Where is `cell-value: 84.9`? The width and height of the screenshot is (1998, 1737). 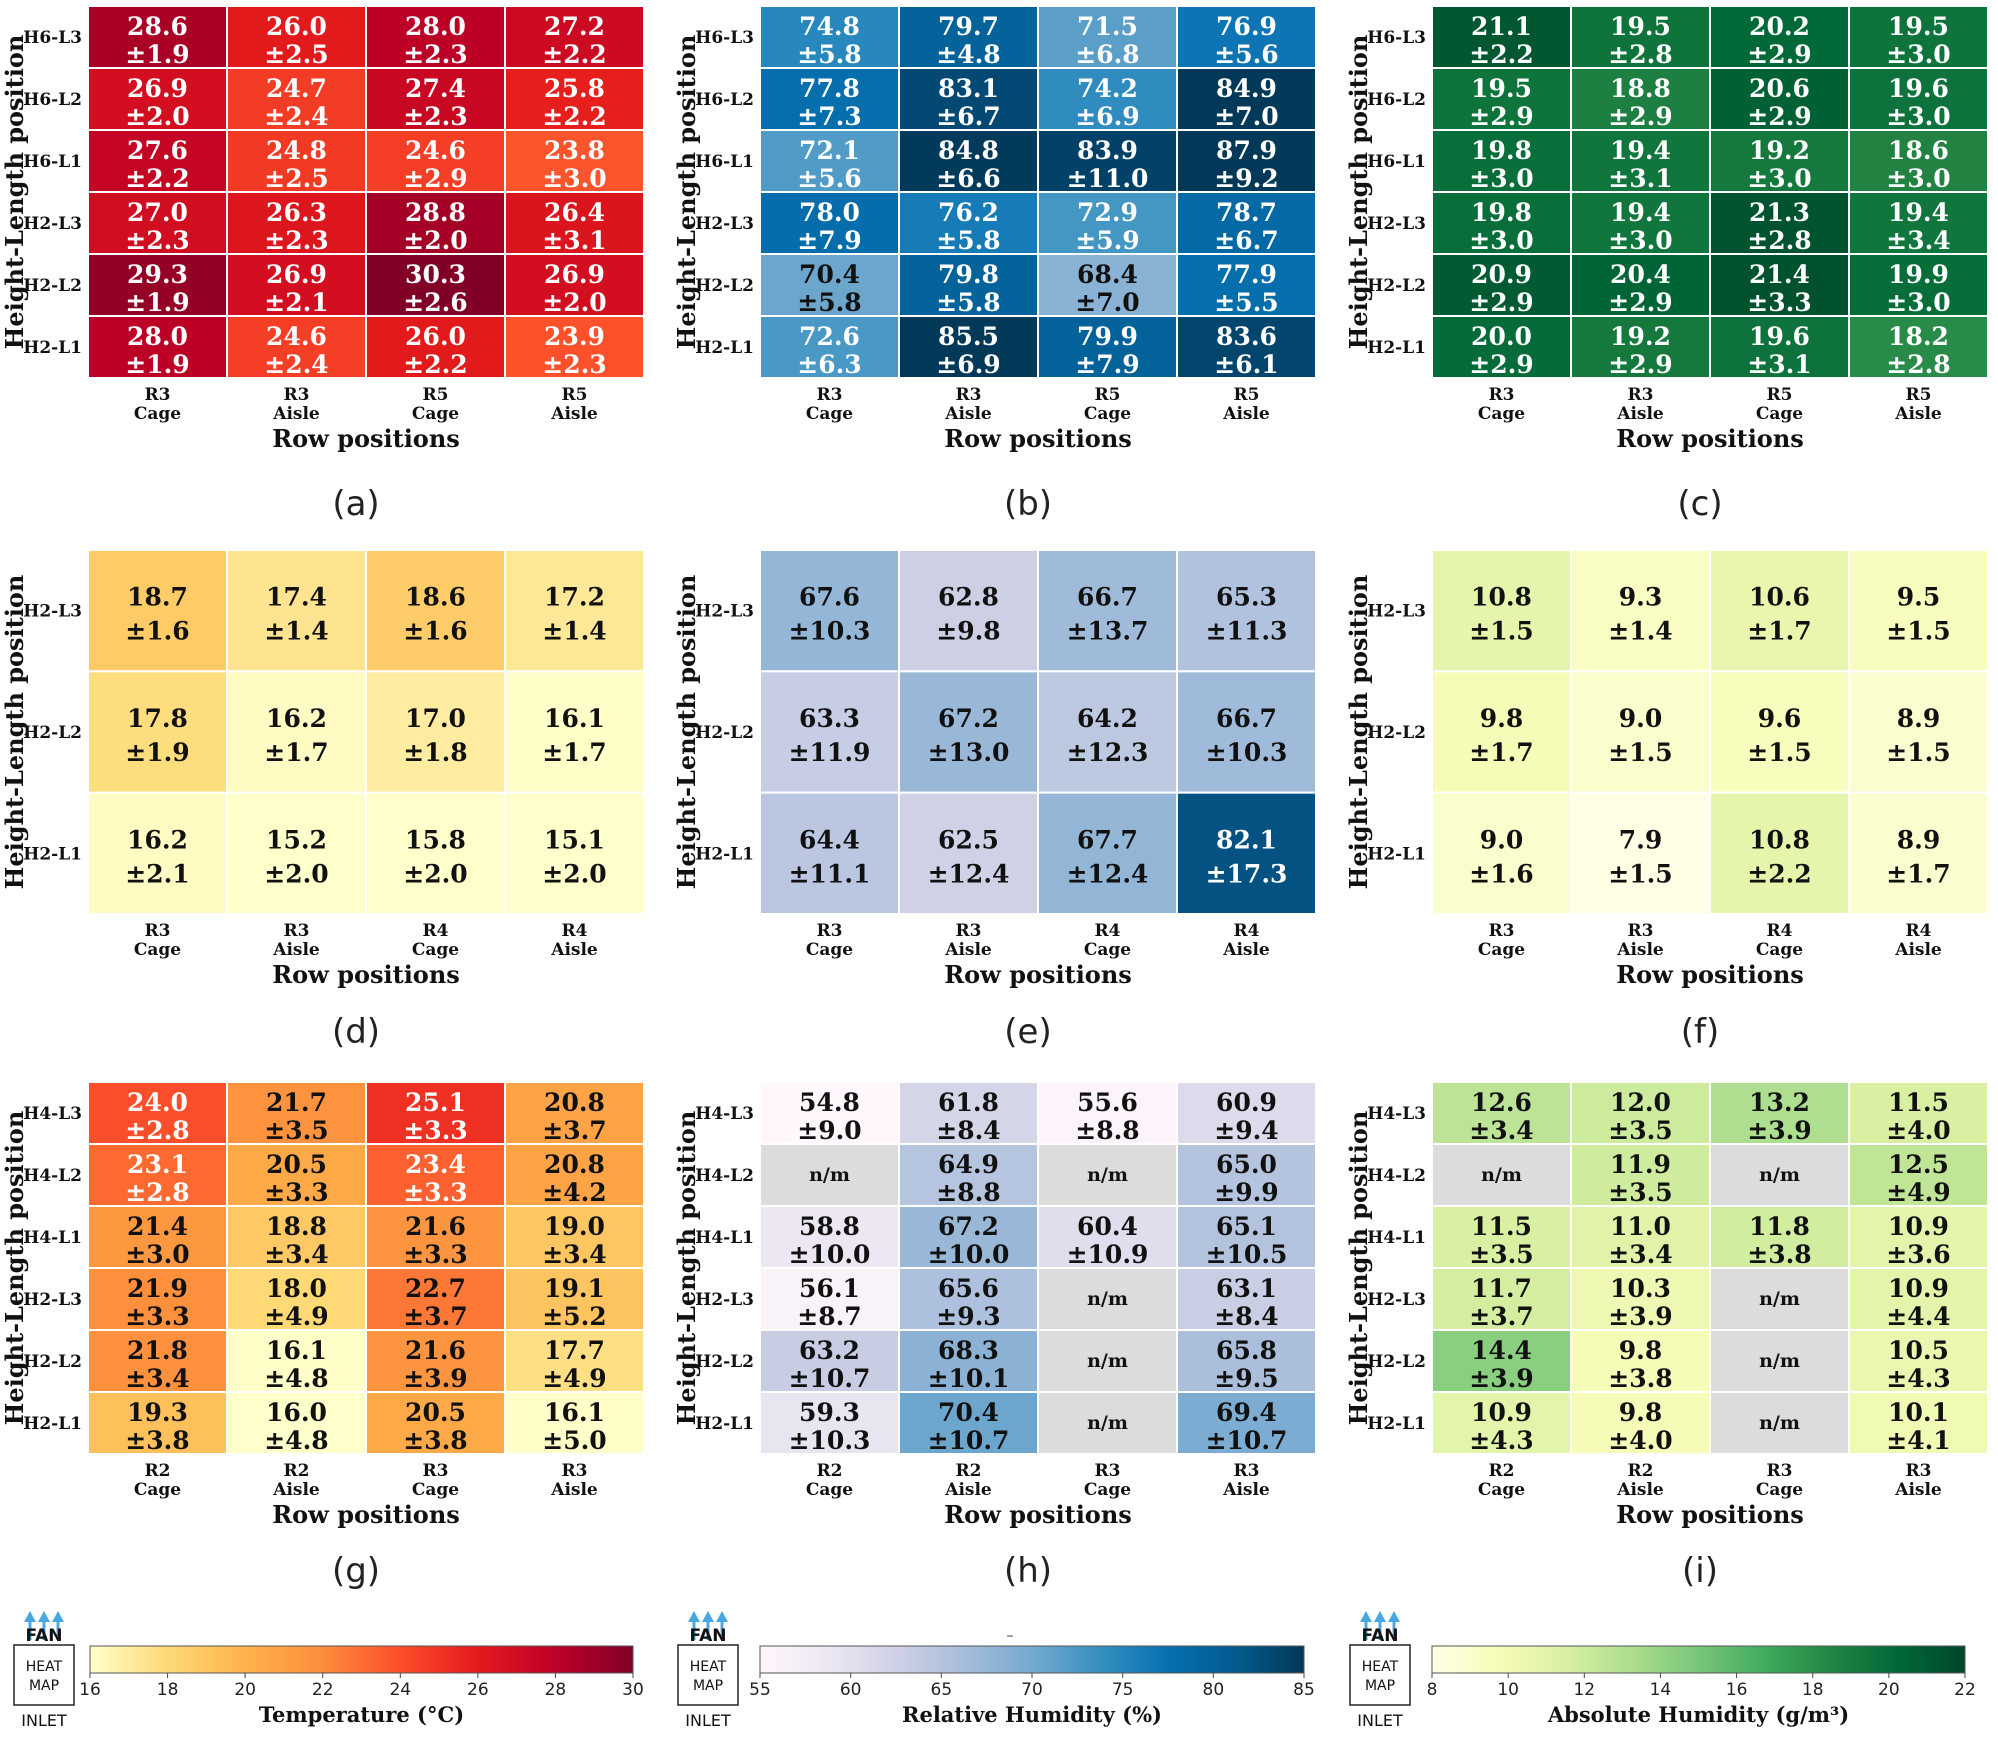
cell-value: 84.9 is located at coordinates (1246, 88).